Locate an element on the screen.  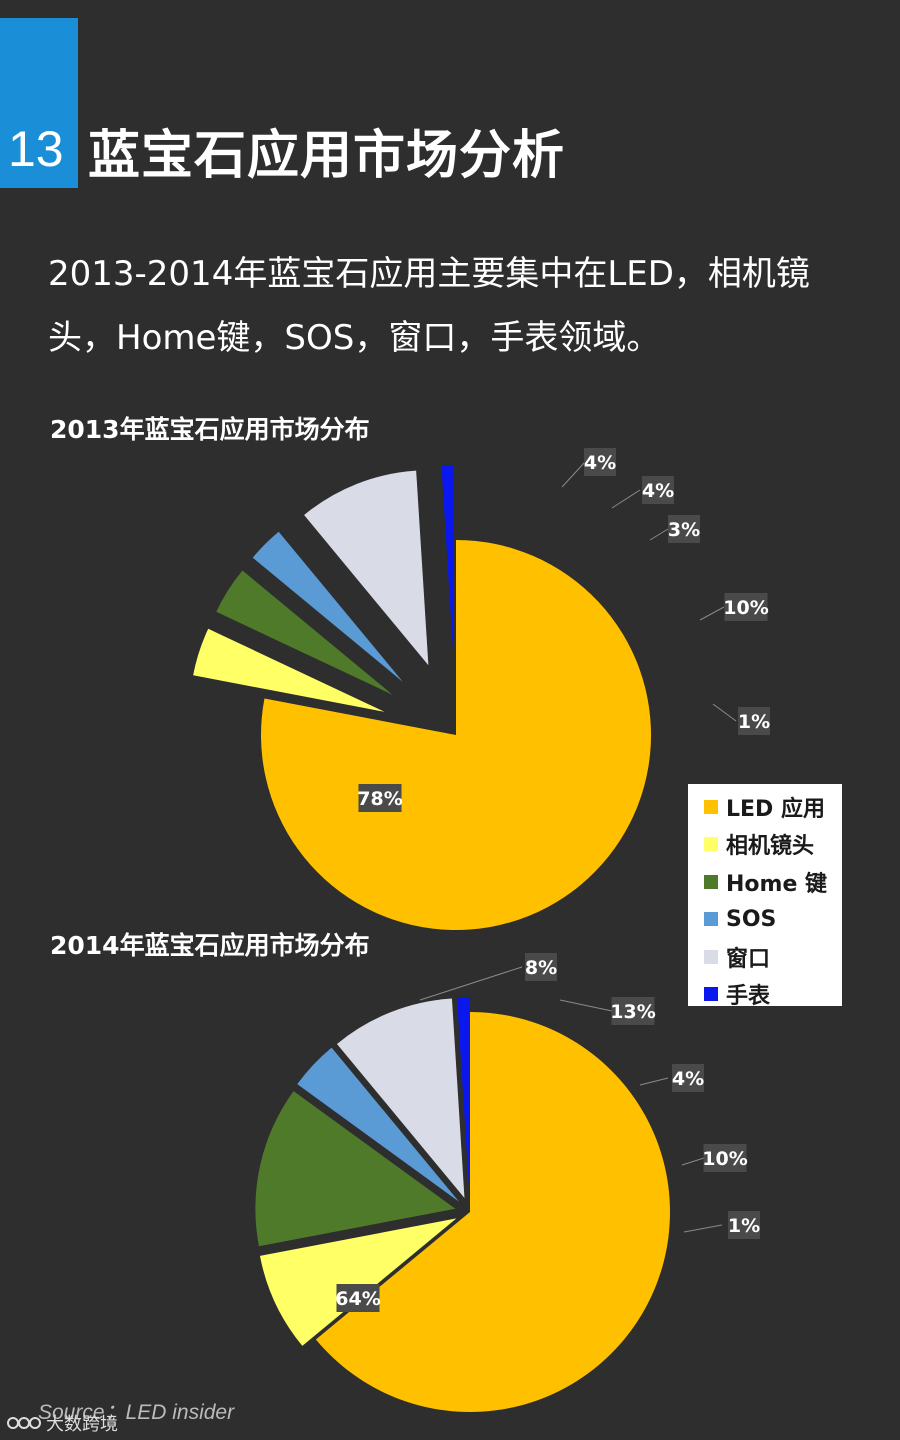
section-number-box is located at coordinates (39, 103).